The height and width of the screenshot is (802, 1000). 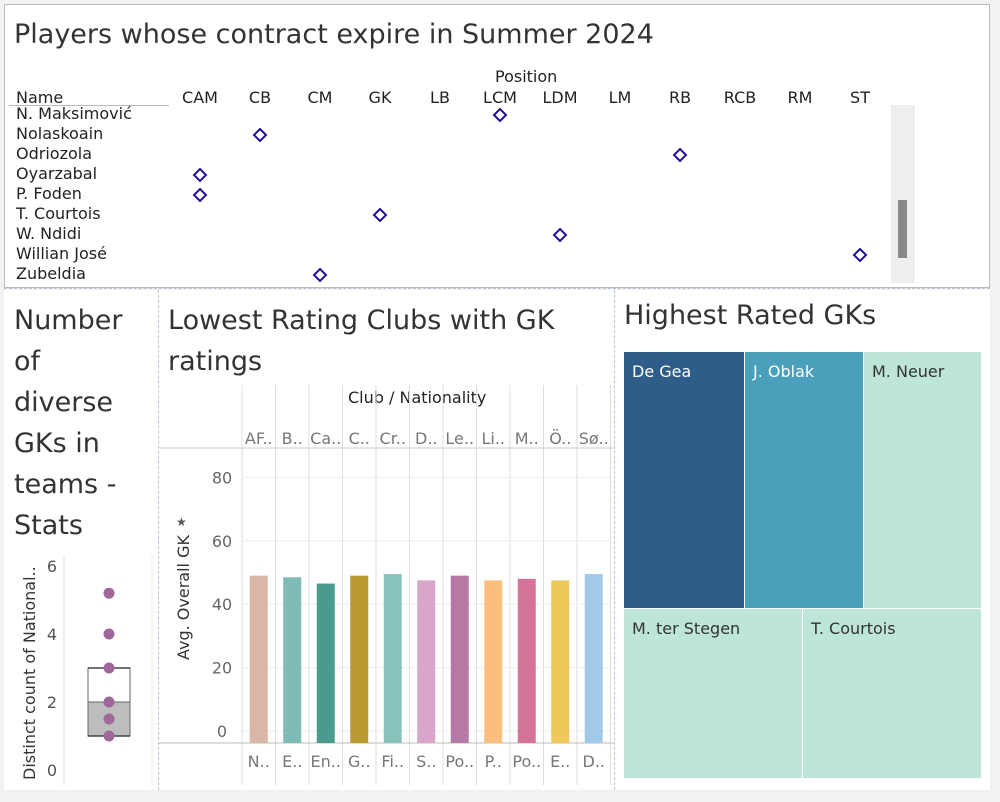 What do you see at coordinates (325, 438) in the screenshot?
I see `club-label: Ca..` at bounding box center [325, 438].